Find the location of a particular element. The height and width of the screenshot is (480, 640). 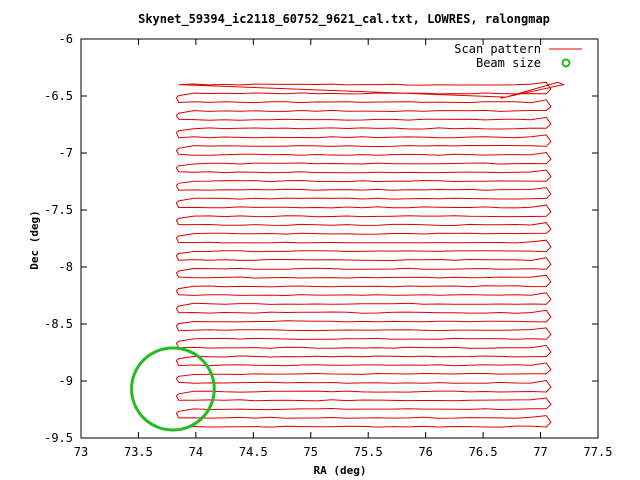

x-tick-label: 76.5 is located at coordinates (483, 452).